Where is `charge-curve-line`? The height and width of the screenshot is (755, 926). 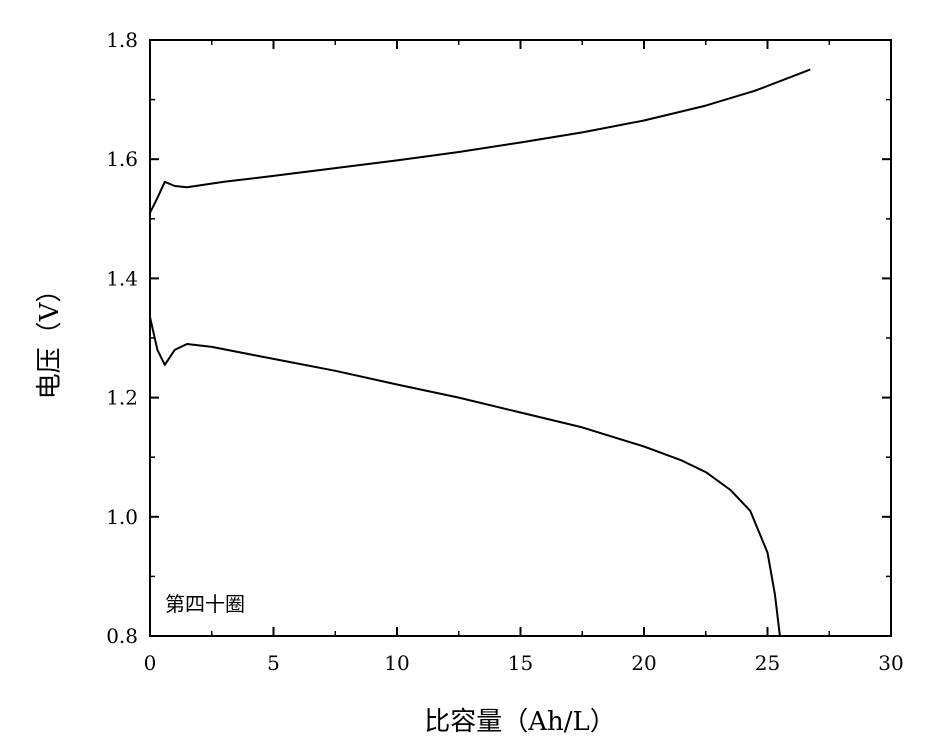
charge-curve-line is located at coordinates (480, 141).